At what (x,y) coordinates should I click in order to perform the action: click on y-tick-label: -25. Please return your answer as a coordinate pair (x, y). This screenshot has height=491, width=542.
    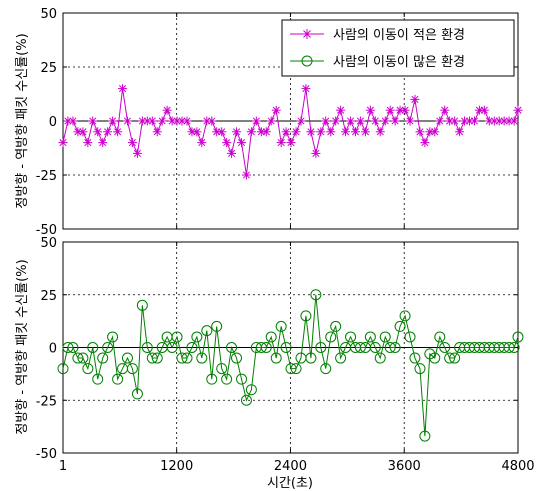
    Looking at the image, I should click on (46, 176).